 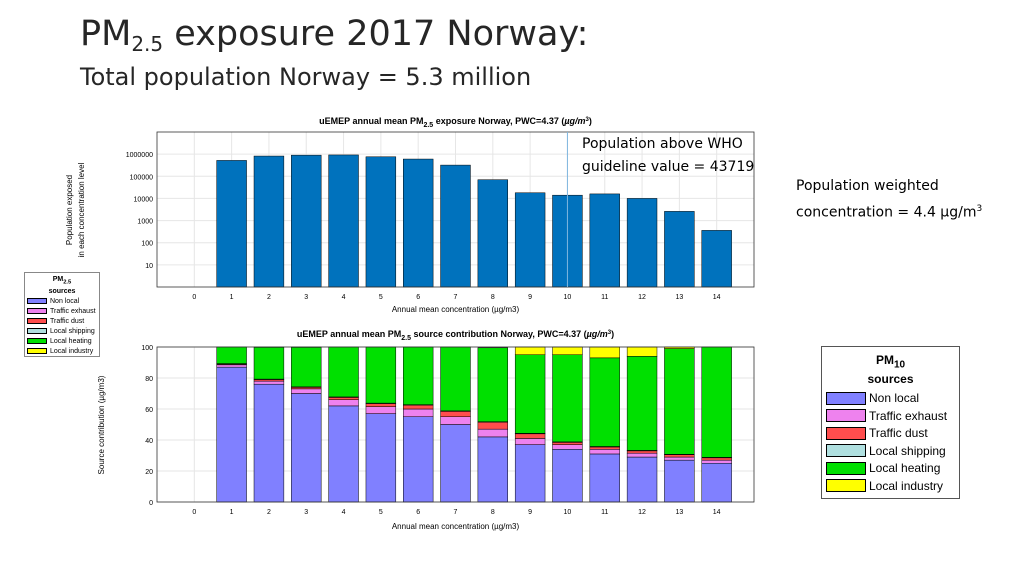 What do you see at coordinates (149, 441) in the screenshot?
I see `source-y-tick-label: 40` at bounding box center [149, 441].